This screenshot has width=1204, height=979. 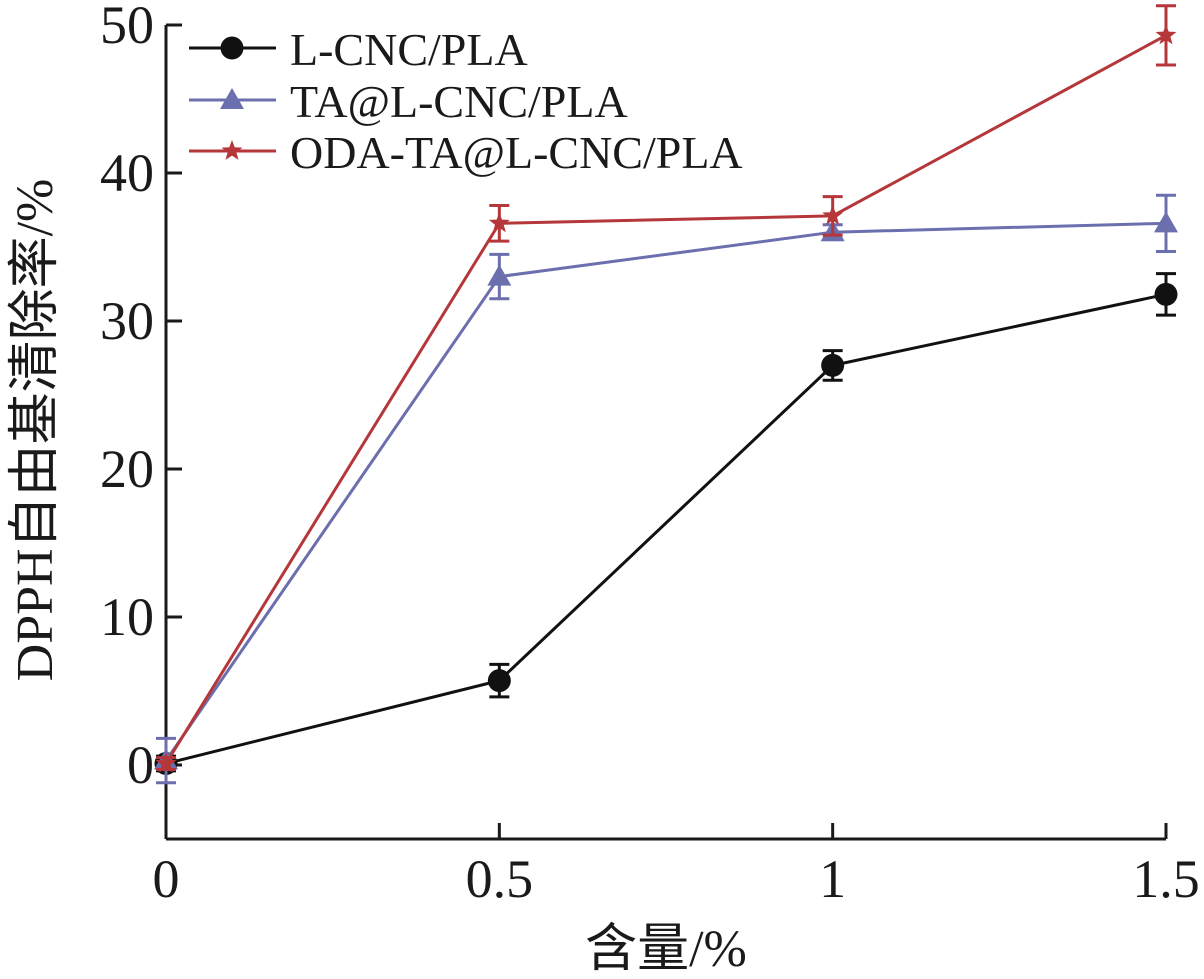 What do you see at coordinates (140, 765) in the screenshot?
I see `y-tick-label: 0` at bounding box center [140, 765].